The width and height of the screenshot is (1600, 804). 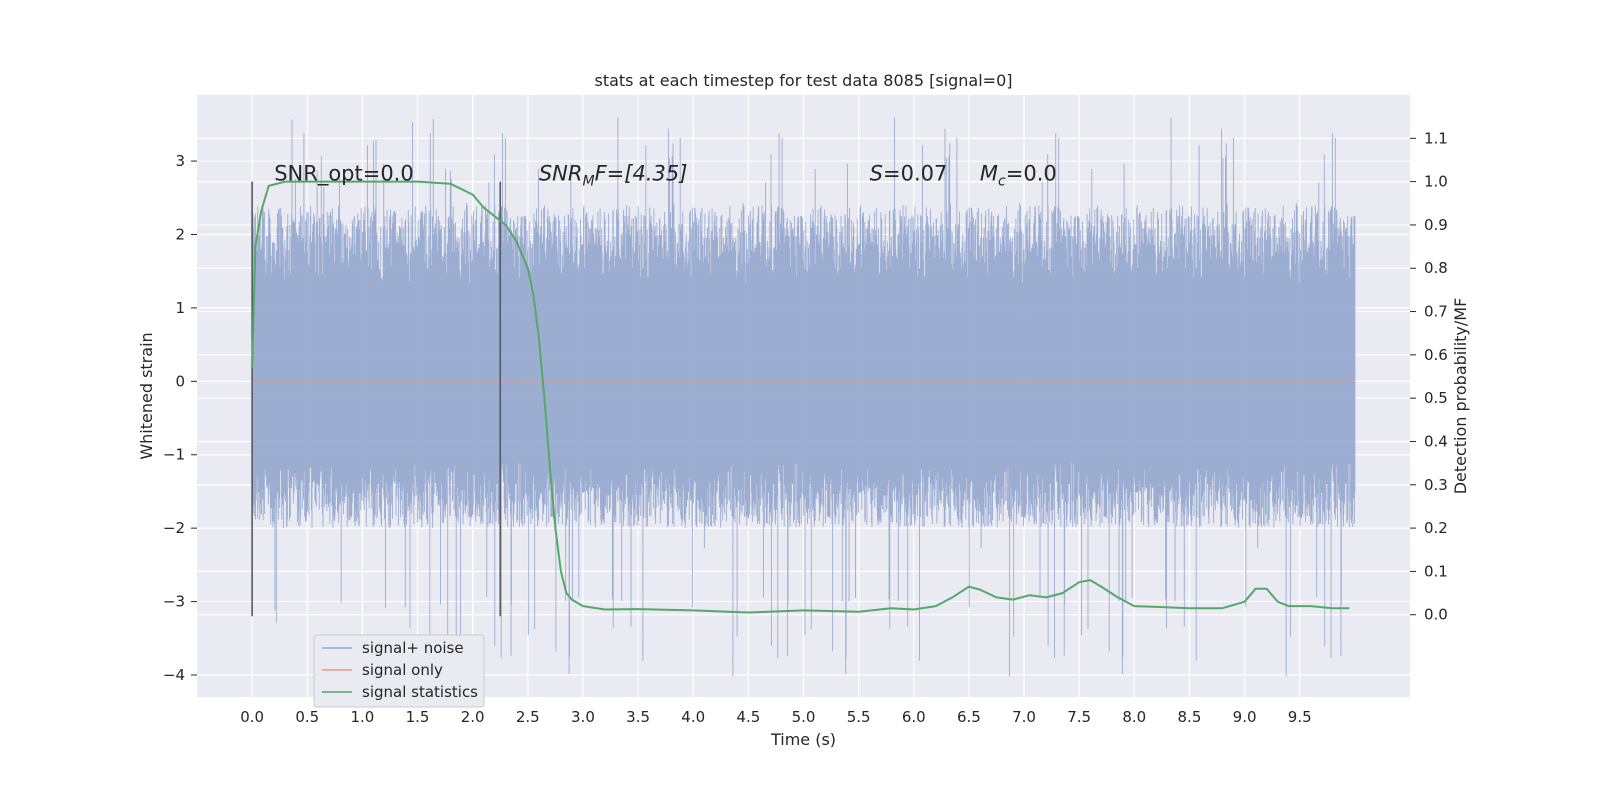 I want to click on y-left-tick-label: 2, so click(x=180, y=234).